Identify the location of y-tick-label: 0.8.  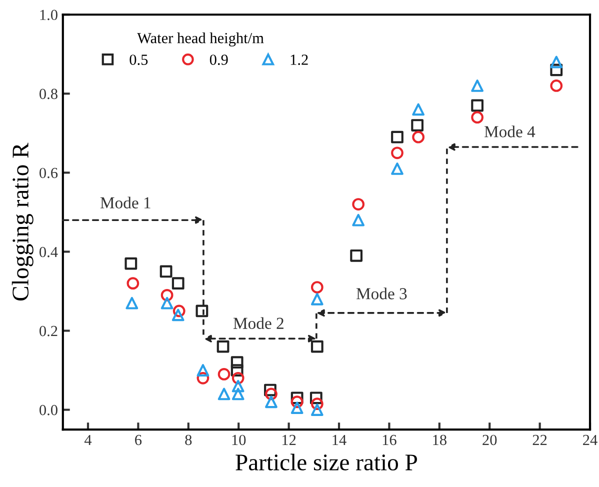
(49, 94).